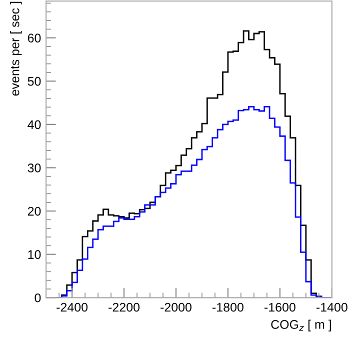 The height and width of the screenshot is (339, 349). I want to click on x-tick-label: -1600, so click(280, 307).